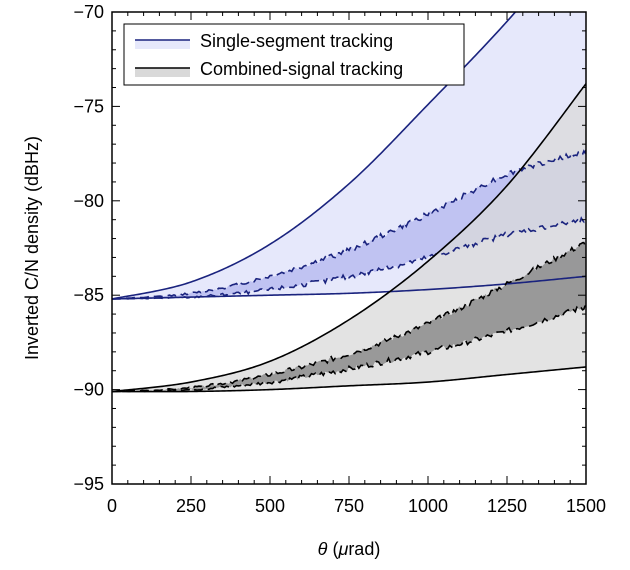 This screenshot has height=570, width=630. I want to click on series-single-outer-lower-line, so click(349, 287).